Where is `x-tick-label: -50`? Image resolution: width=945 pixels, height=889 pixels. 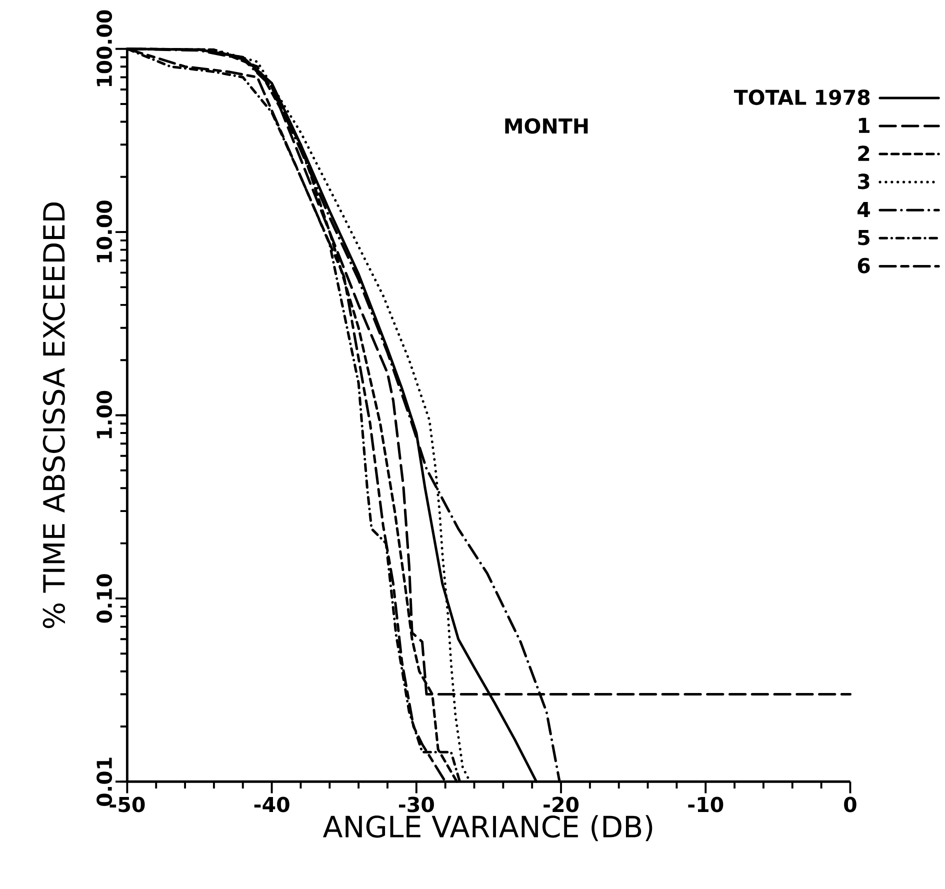 x-tick-label: -50 is located at coordinates (127, 804).